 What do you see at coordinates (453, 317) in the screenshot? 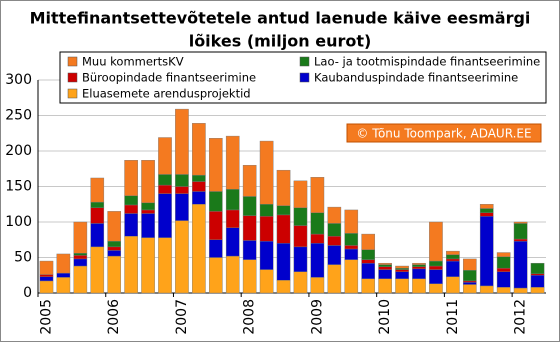
I see `x-tick-label: 2011` at bounding box center [453, 317].